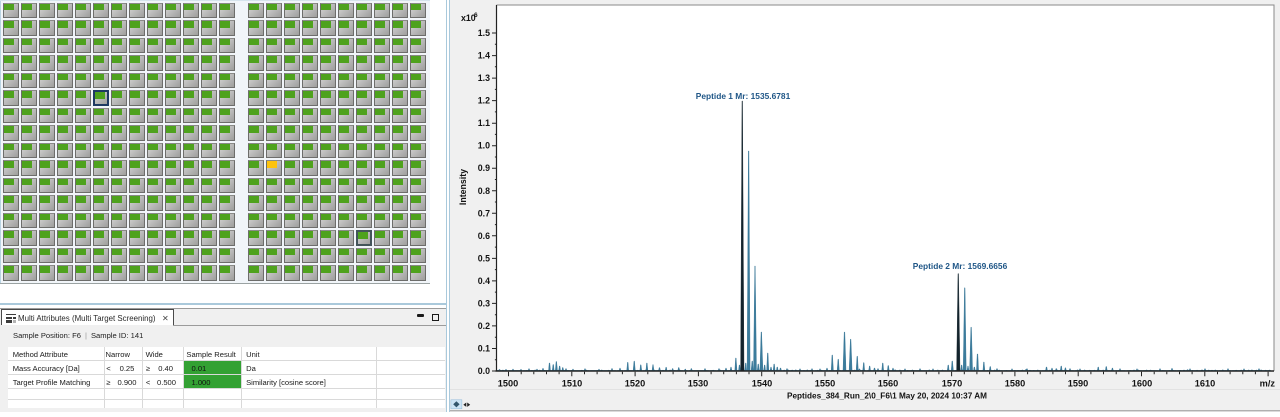 This screenshot has height=417, width=1280. Describe the element at coordinates (888, 384) in the screenshot. I see `svg-text: 1560` at that location.